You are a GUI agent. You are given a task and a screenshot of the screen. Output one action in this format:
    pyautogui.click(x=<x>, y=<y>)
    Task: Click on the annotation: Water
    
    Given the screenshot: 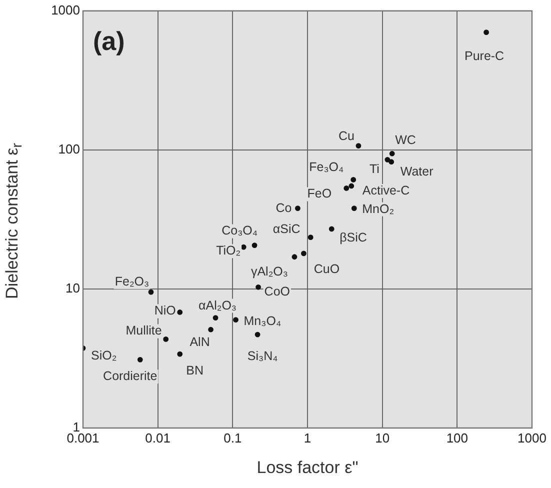 What is the action you would take?
    pyautogui.click(x=417, y=171)
    